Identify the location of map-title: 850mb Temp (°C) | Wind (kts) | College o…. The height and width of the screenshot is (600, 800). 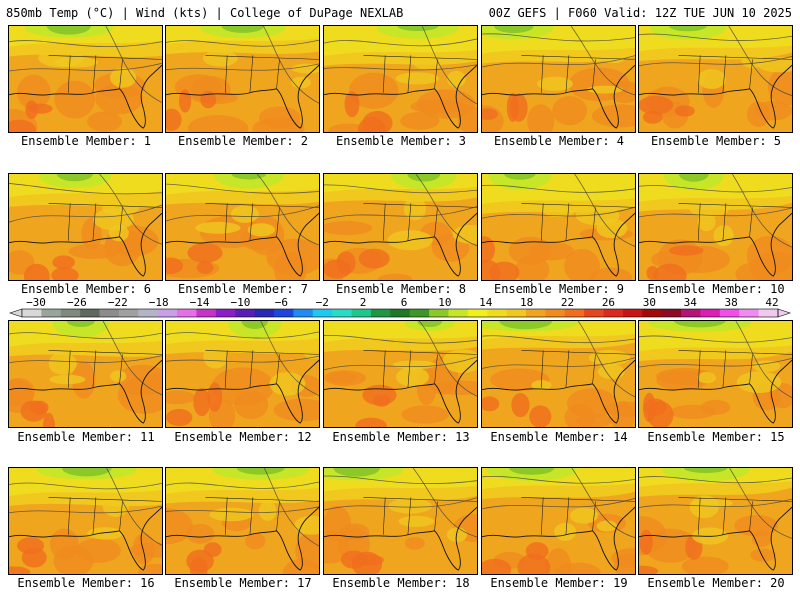
(205, 13).